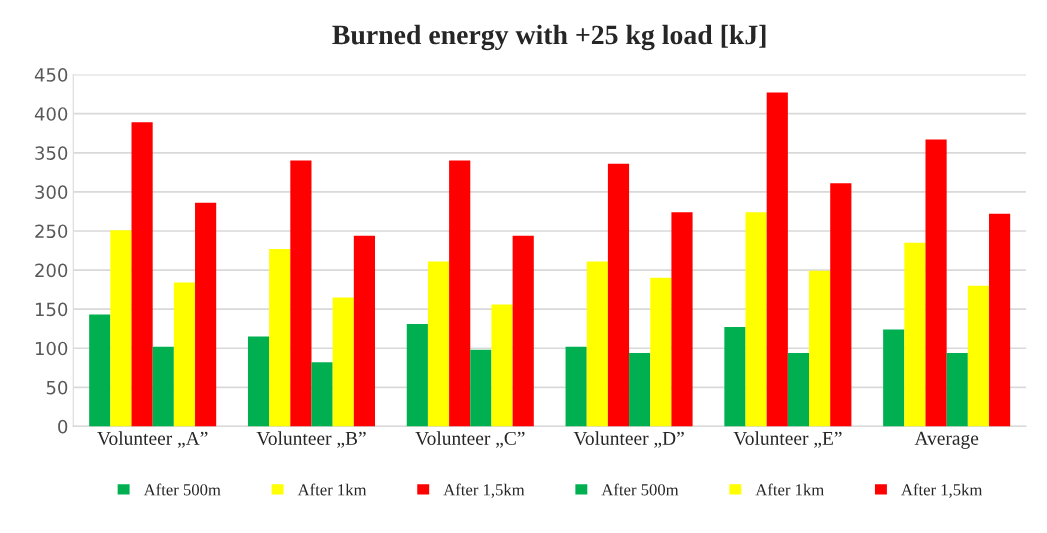 The image size is (1047, 533). I want to click on y-tick-label: 100, so click(51, 348).